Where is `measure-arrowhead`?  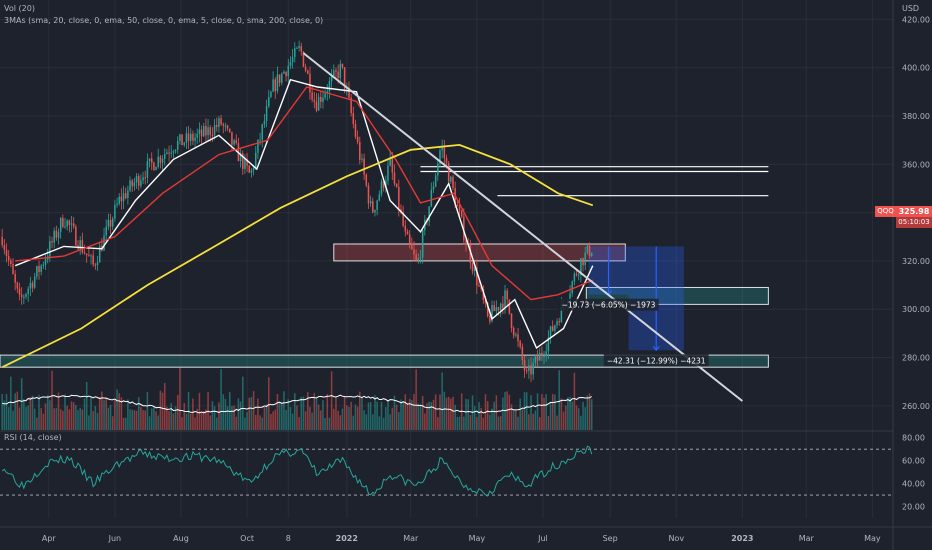 measure-arrowhead is located at coordinates (656, 348).